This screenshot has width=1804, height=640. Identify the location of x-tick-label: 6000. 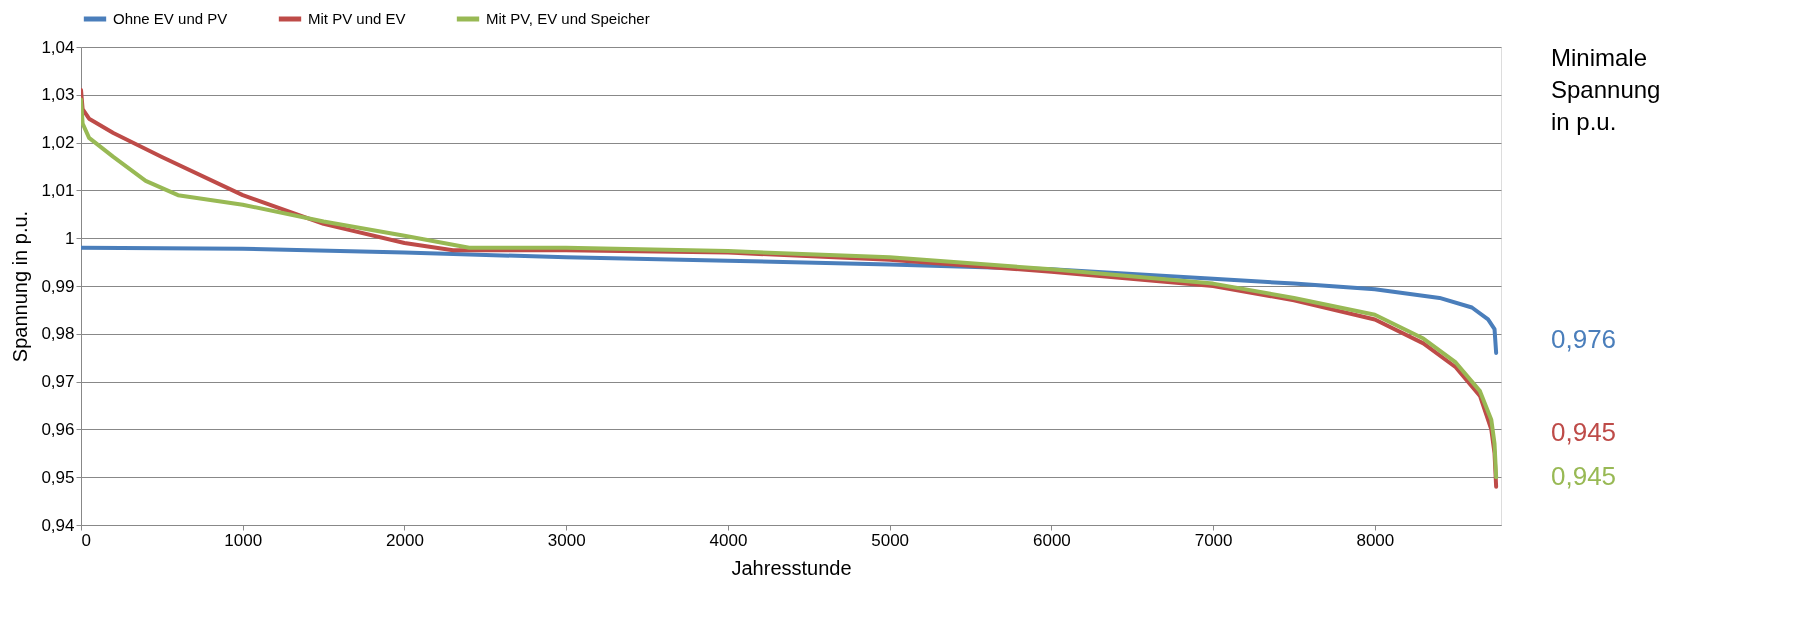
(1051, 540).